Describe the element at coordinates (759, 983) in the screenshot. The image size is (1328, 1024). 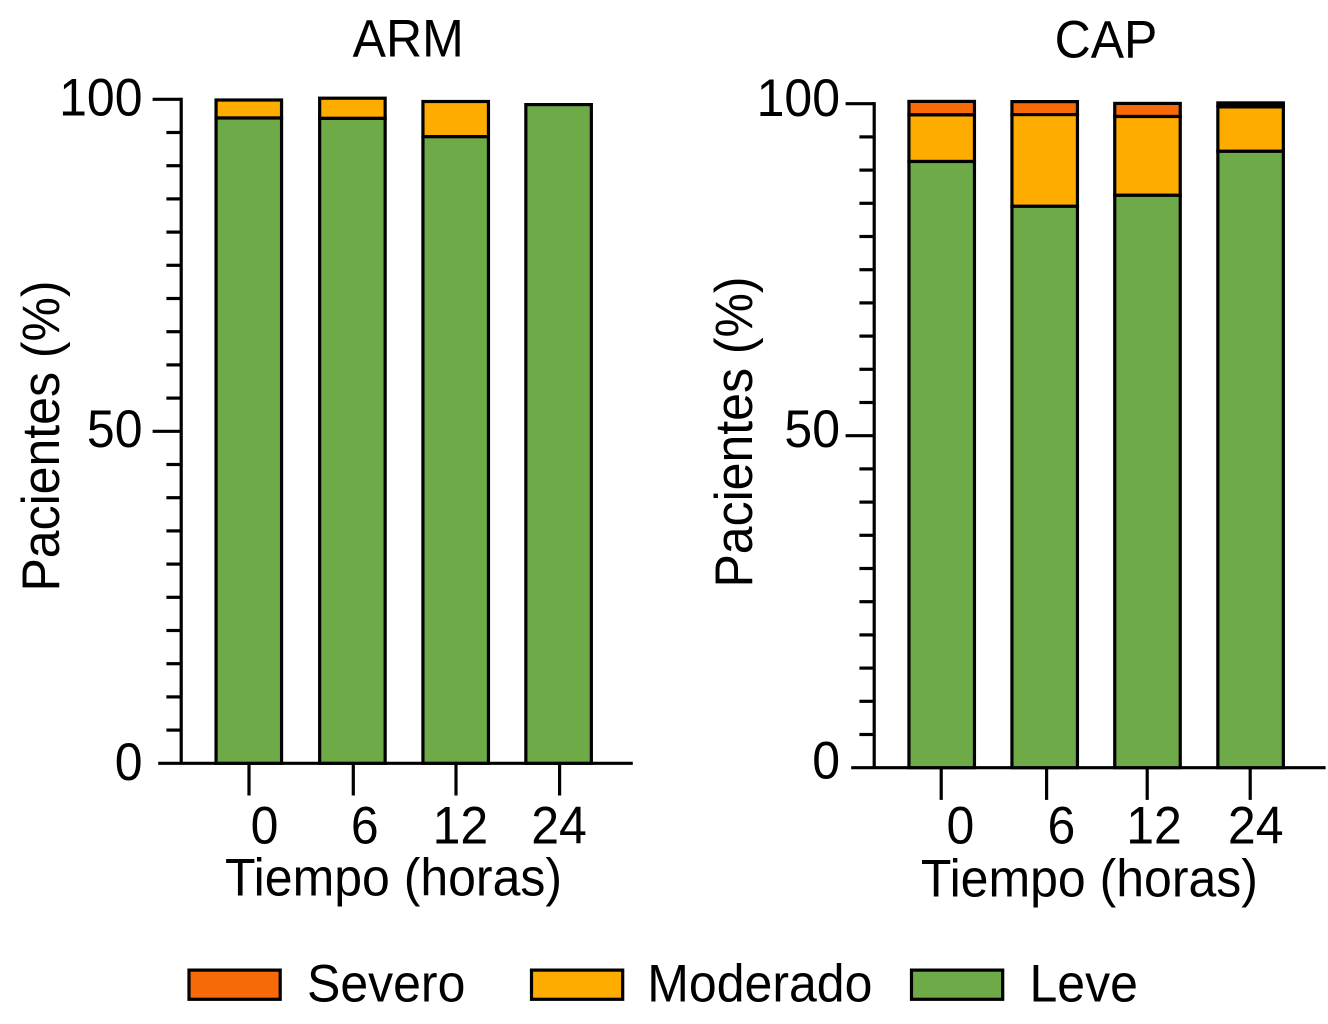
I see `svg-text: Moderado` at that location.